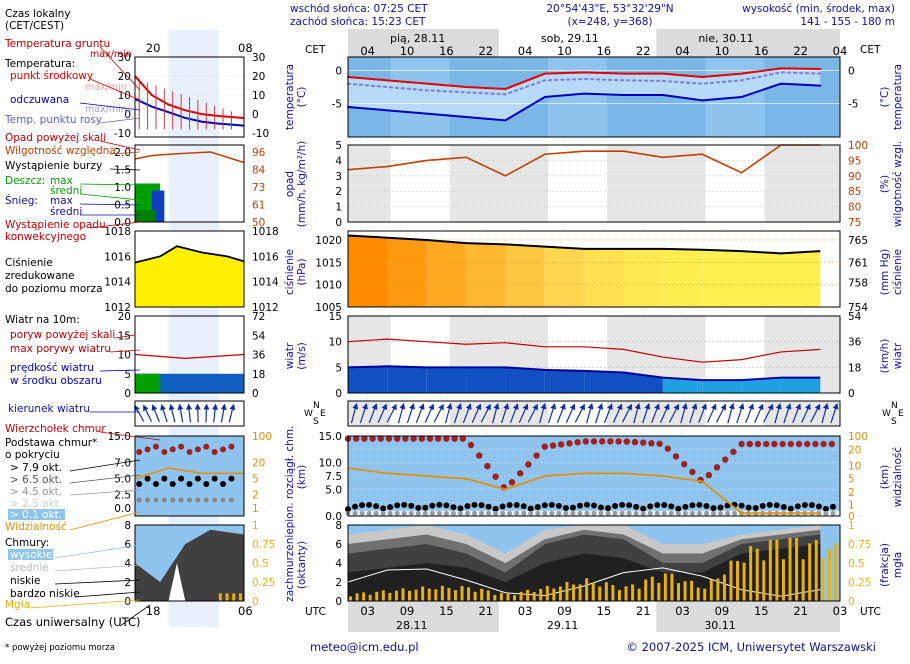  Describe the element at coordinates (127, 545) in the screenshot. I see `mini-cover-ytick-l-1: 6` at that location.